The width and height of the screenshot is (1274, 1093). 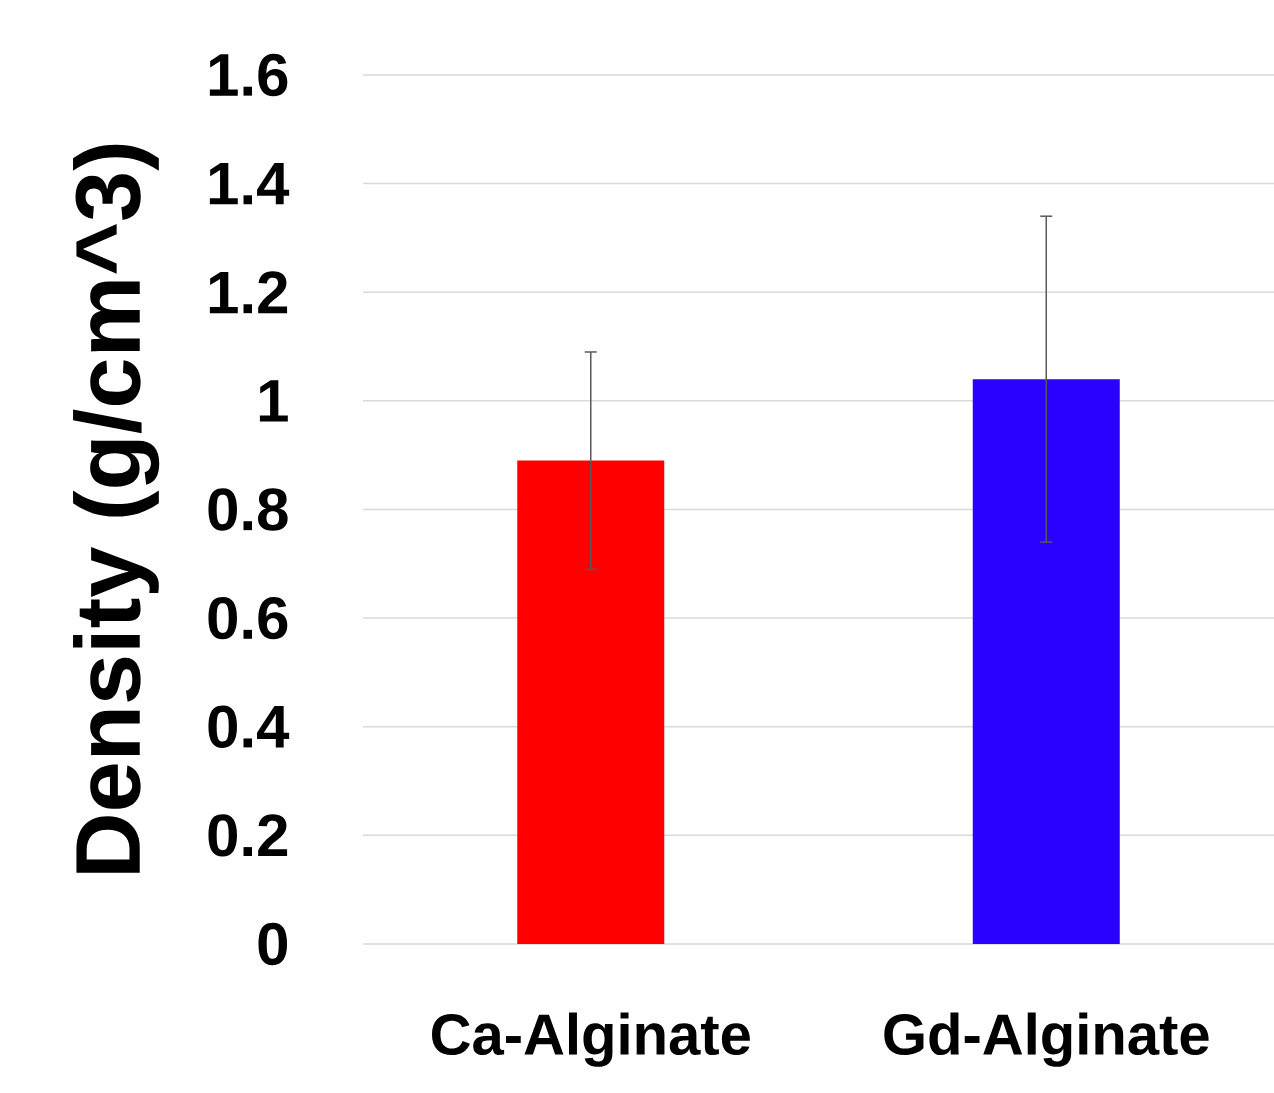 What do you see at coordinates (273, 944) in the screenshot?
I see `y-tick-label: 0` at bounding box center [273, 944].